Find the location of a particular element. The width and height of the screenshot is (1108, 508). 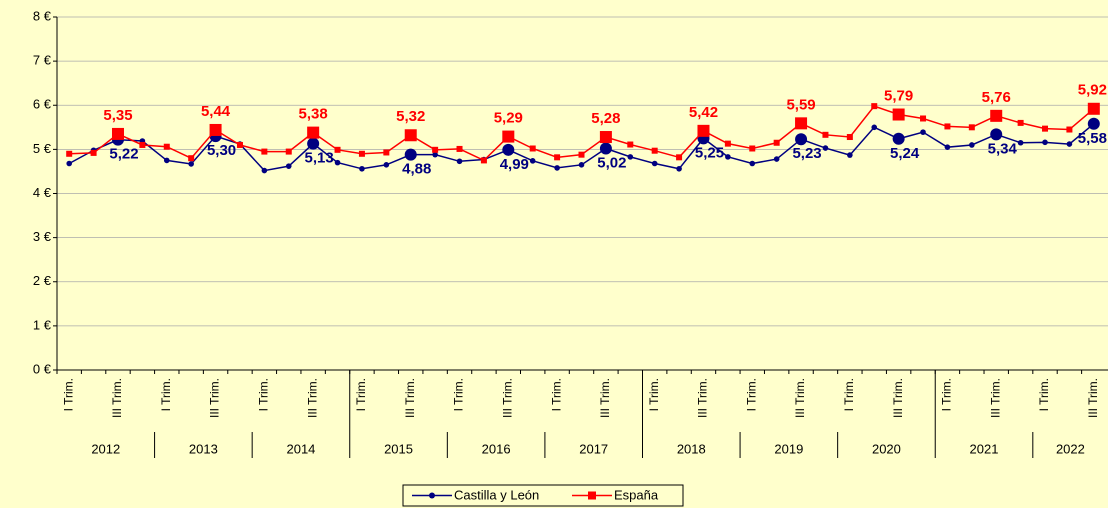

year-label: 2018 is located at coordinates (691, 448).